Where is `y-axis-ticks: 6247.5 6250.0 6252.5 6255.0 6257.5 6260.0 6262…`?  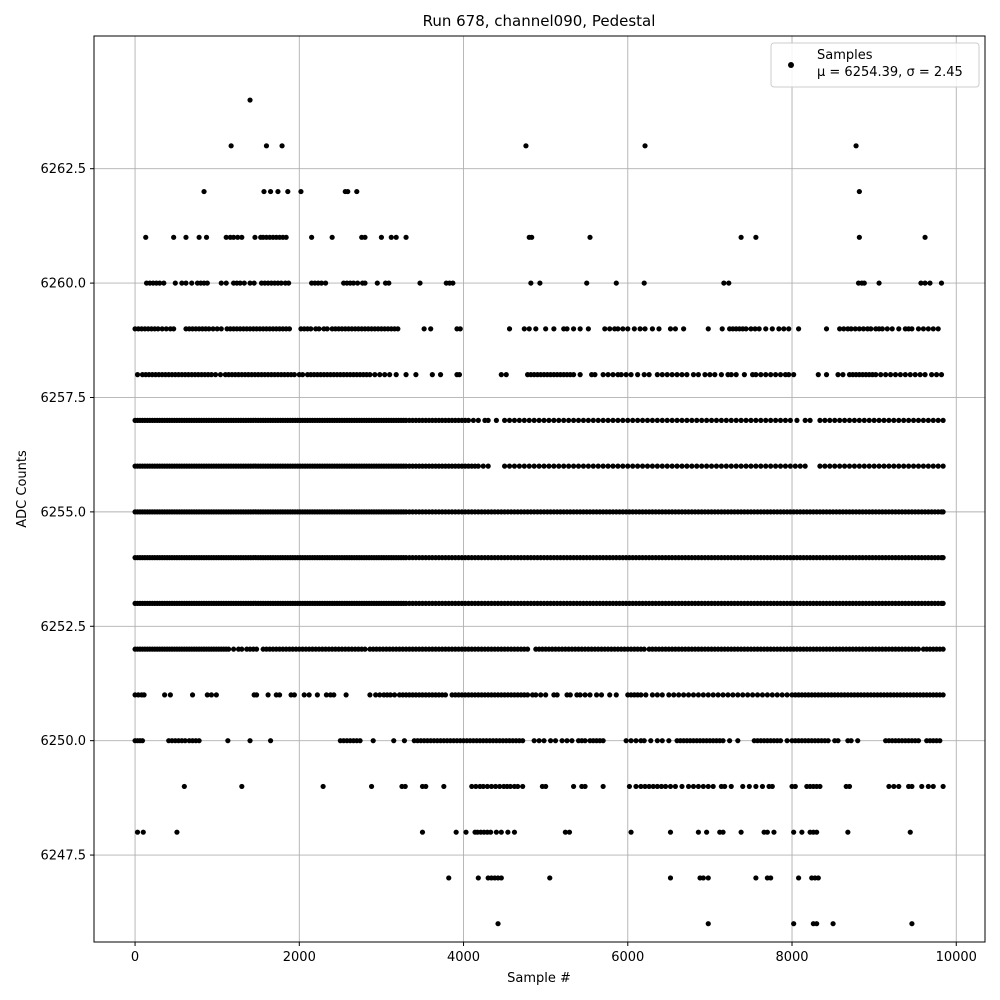 y-axis-ticks: 6247.5 6250.0 6252.5 6255.0 6257.5 6260.0 6262… is located at coordinates (67, 513).